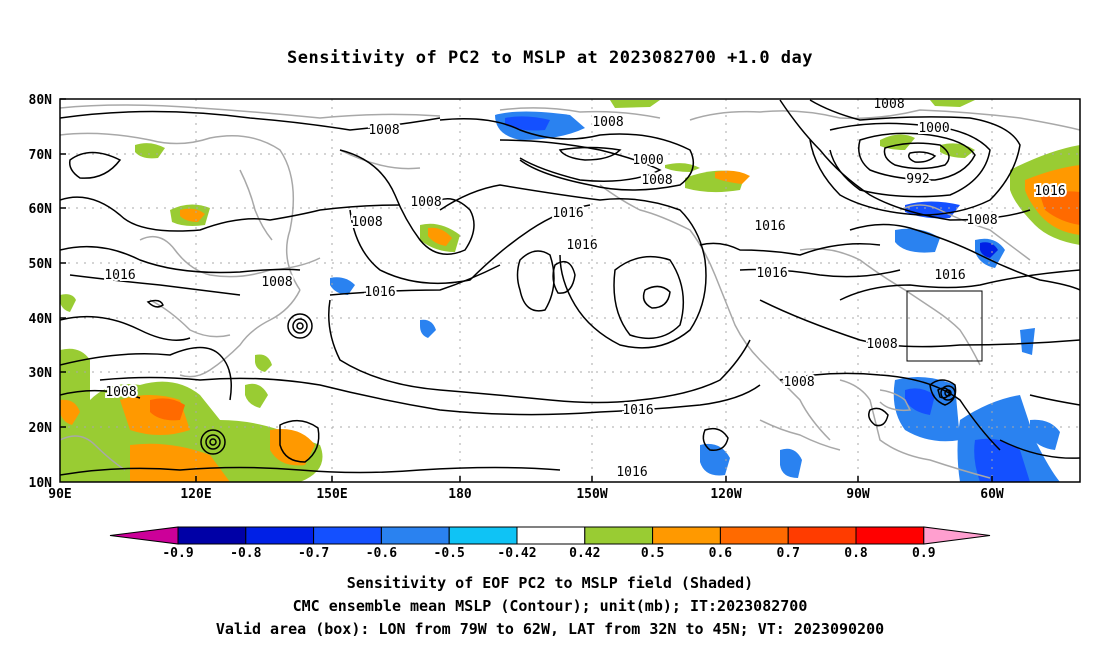  I want to click on colorbar-tick-label: 0.9, so click(923, 553).